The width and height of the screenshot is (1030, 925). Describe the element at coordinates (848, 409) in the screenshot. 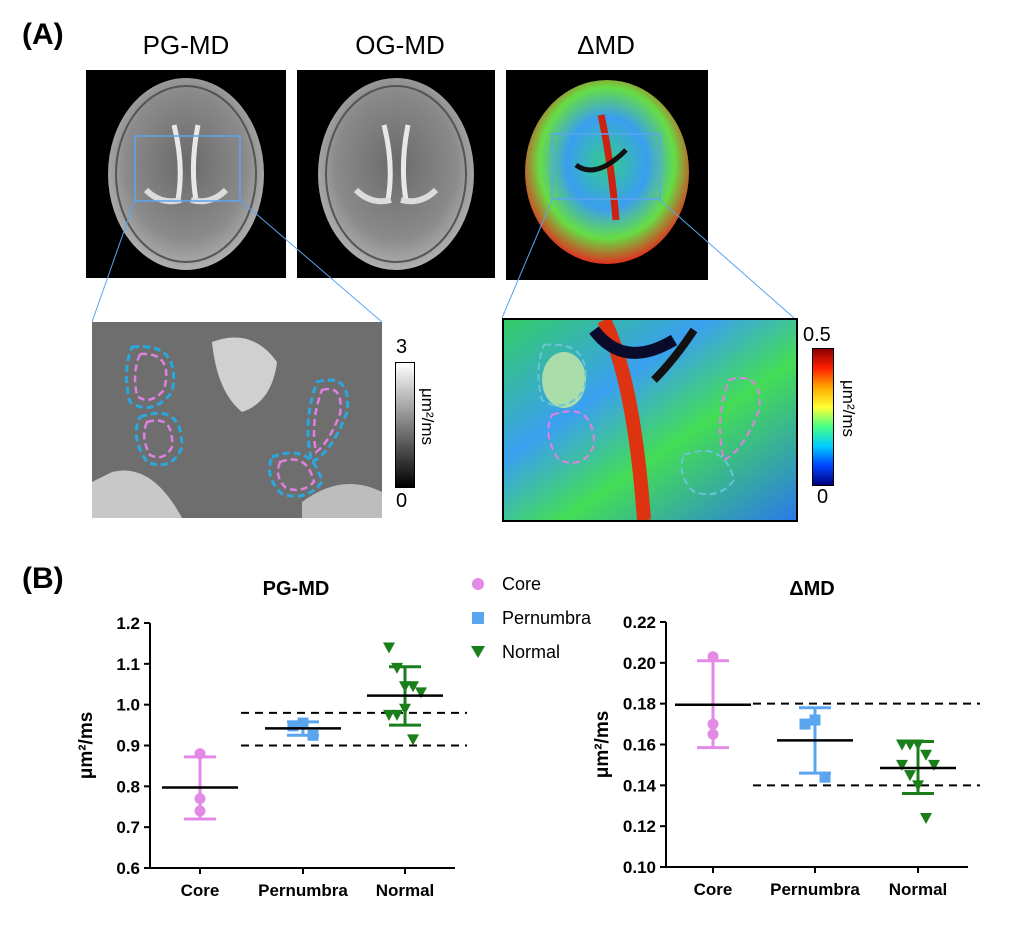

I see `color-colorbar-unit: μm²/ms` at that location.